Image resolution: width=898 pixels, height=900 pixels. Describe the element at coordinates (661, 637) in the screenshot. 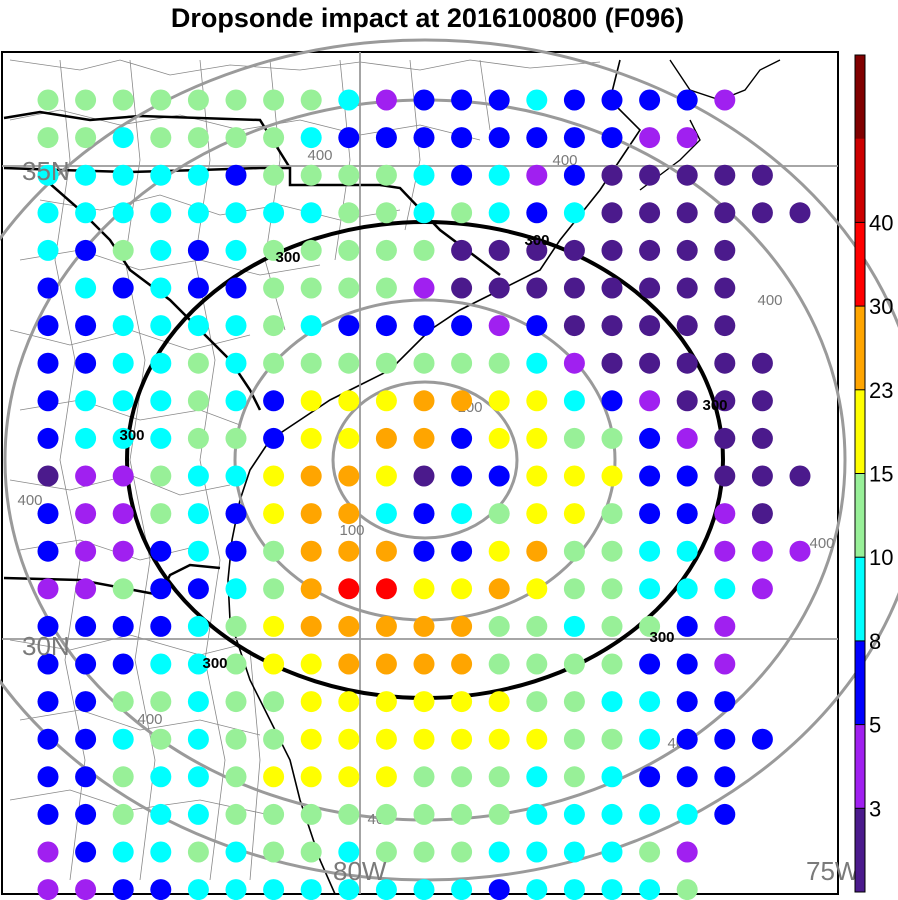

I see `ring-label-300d: 300` at that location.